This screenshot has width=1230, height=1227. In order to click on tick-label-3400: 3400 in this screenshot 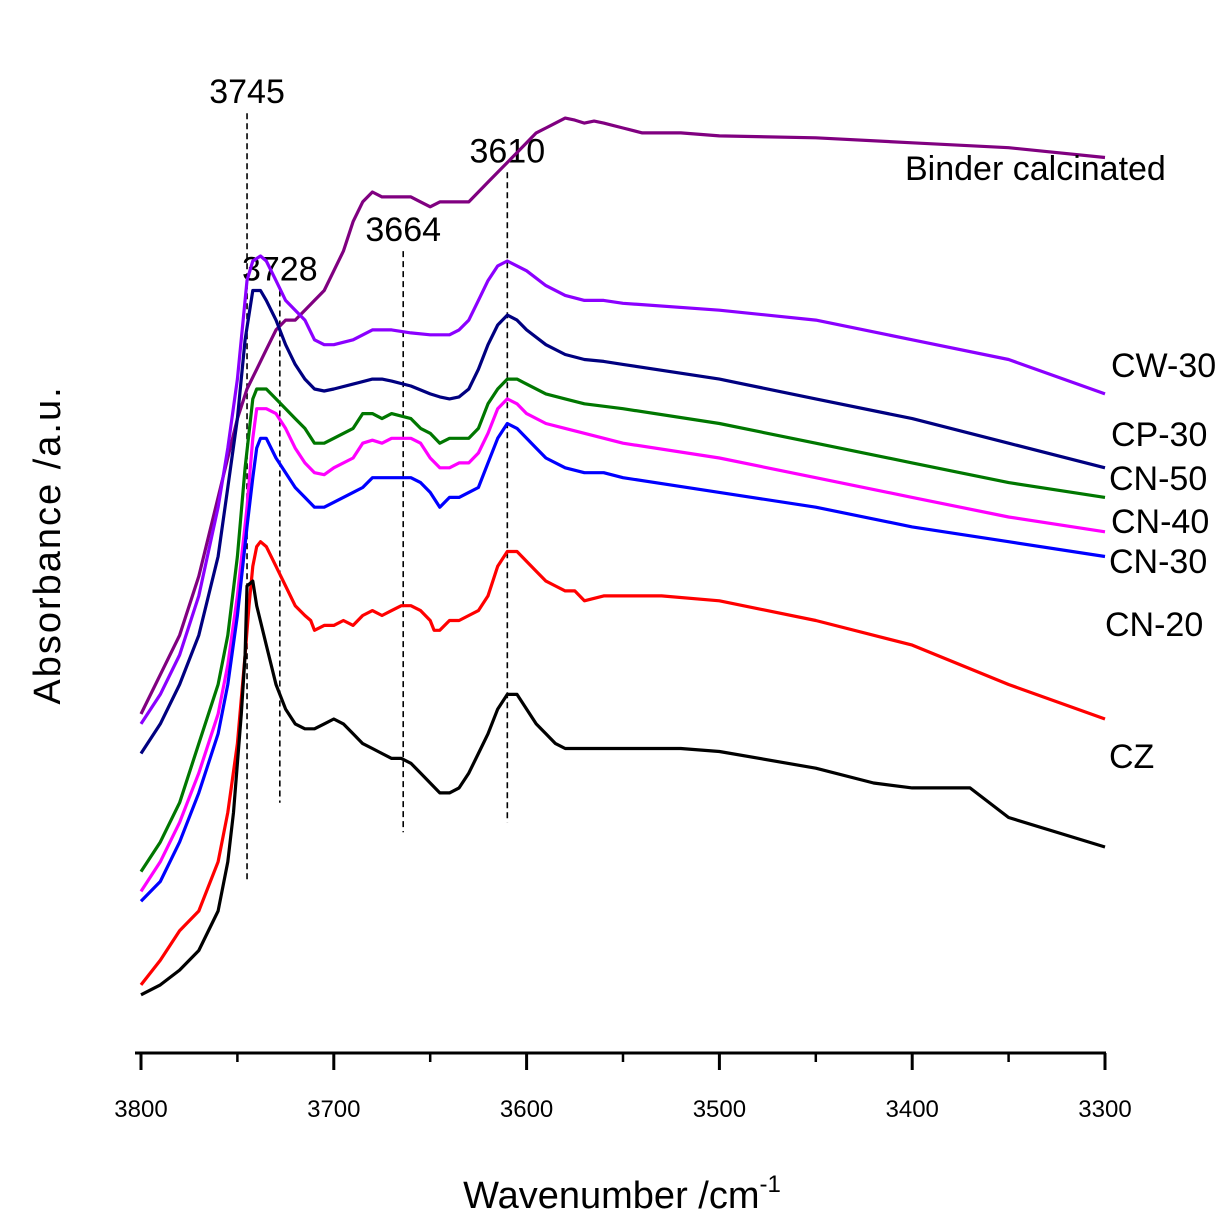, I will do `click(912, 1109)`.